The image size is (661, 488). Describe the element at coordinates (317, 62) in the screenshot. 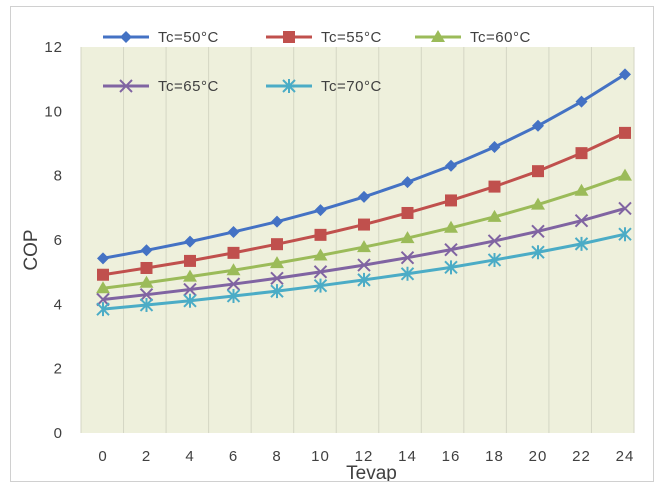

I see `legend: Tc=50°C Tc=55°C Tc=60°C Tc=65°C Tc=70°C` at that location.